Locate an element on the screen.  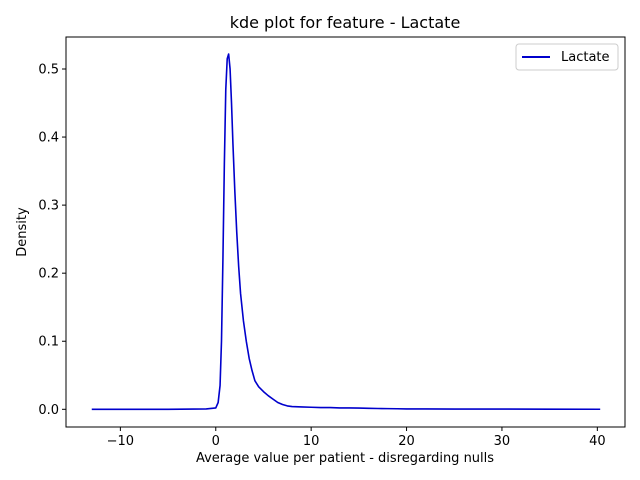
x-tick-label: 30 is located at coordinates (502, 441).